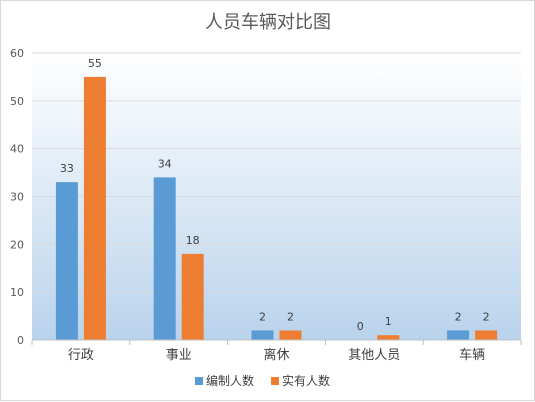  What do you see at coordinates (374, 355) in the screenshot?
I see `x-category-label: 其他人员` at bounding box center [374, 355].